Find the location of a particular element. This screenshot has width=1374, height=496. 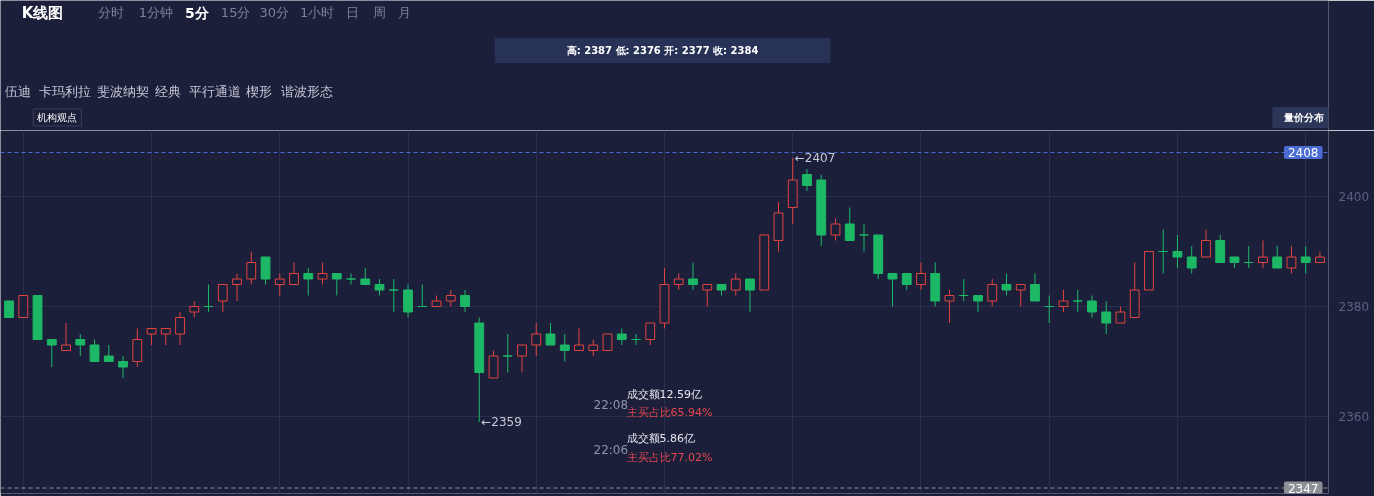

annotation: 主买占比77.02% is located at coordinates (669, 457).